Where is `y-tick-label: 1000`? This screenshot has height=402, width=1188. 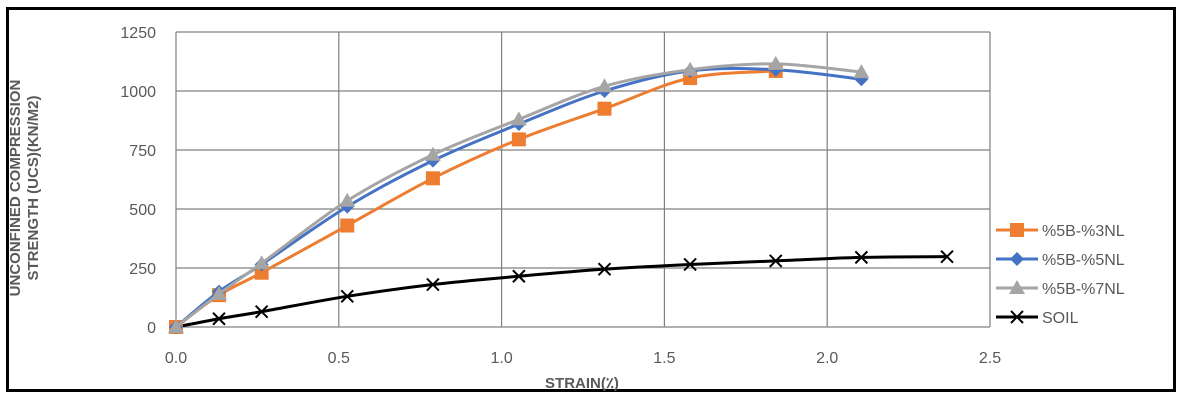
y-tick-label: 1000 is located at coordinates (138, 92).